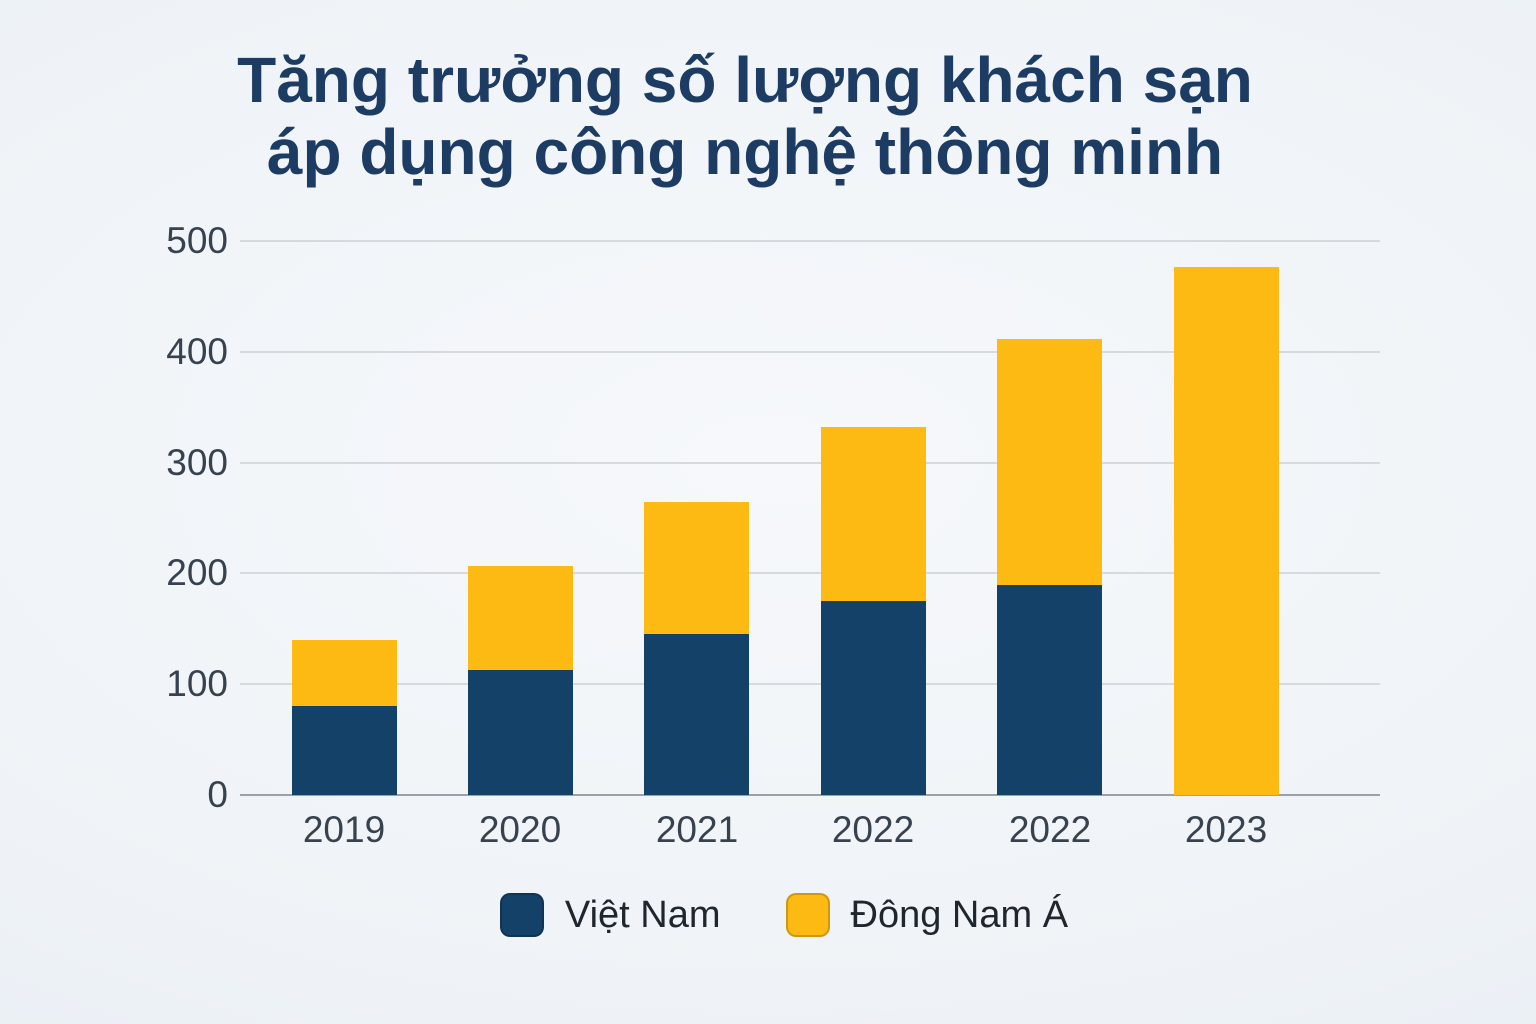 This screenshot has width=1536, height=1024. What do you see at coordinates (197, 351) in the screenshot?
I see `y-tick-label-400: 400` at bounding box center [197, 351].